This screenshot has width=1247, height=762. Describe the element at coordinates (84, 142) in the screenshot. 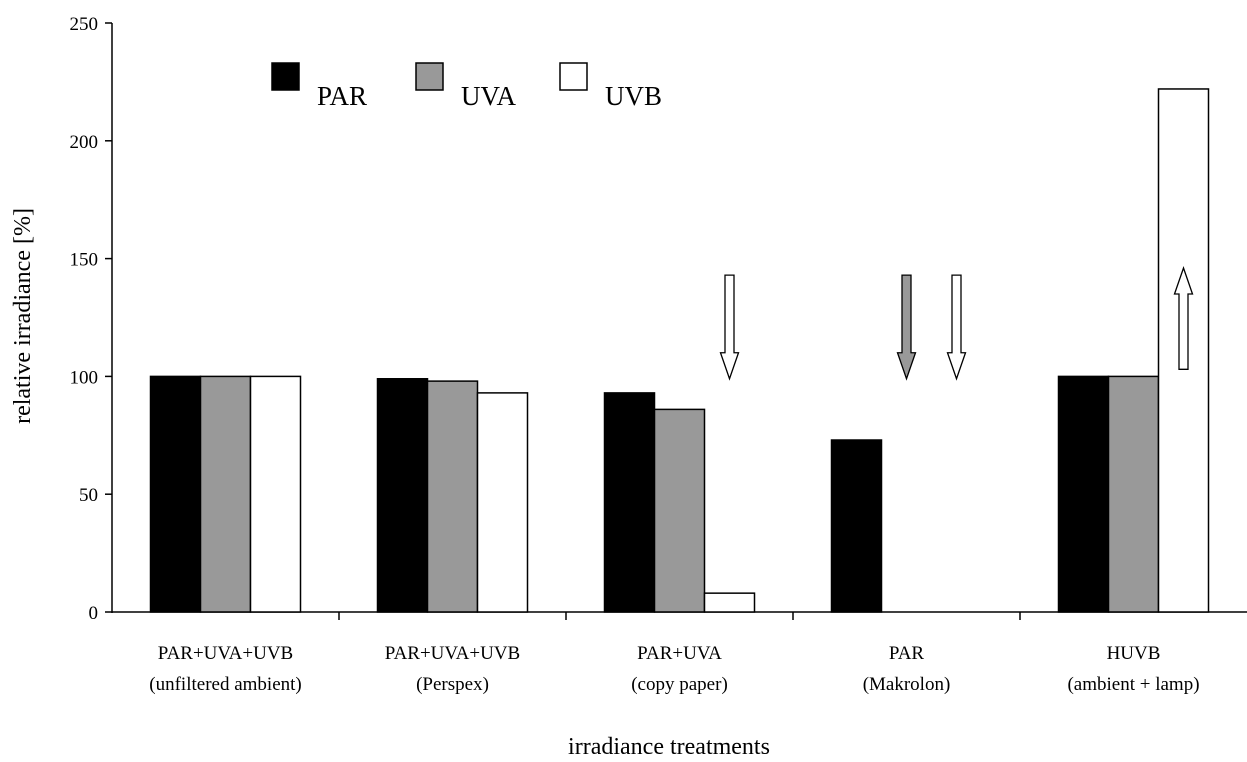

I see `y-tick-label: 200` at that location.